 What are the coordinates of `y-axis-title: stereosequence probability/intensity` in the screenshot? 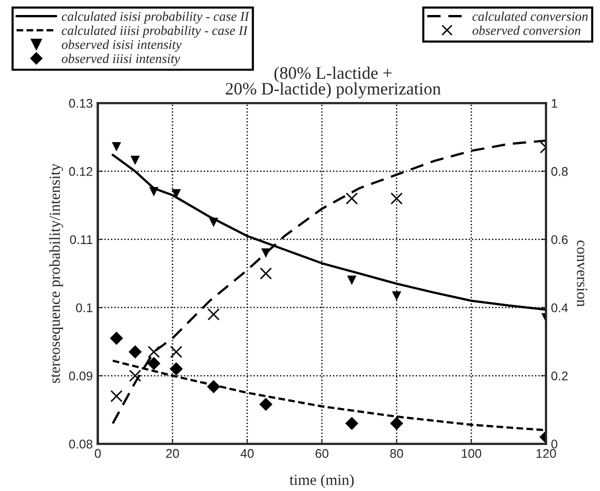 It's located at (56, 273).